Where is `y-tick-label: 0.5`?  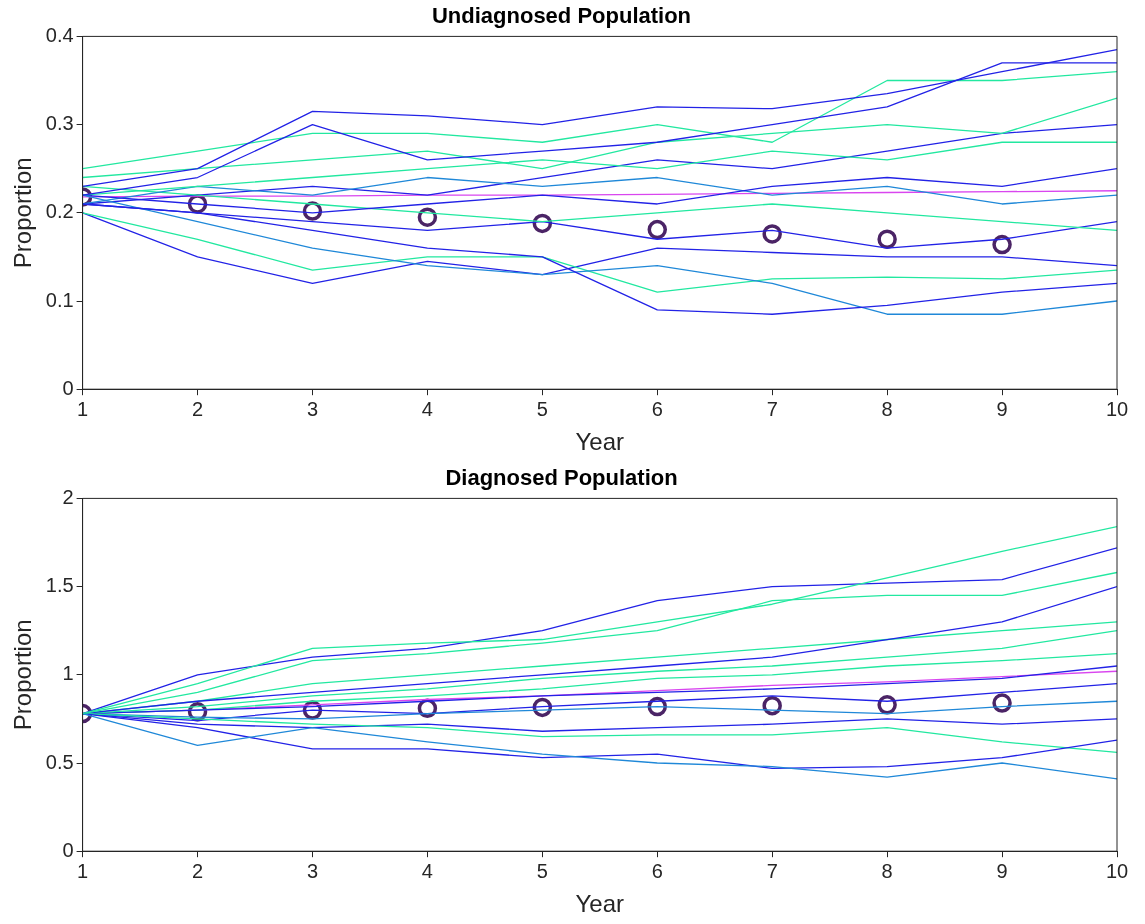
y-tick-label: 0.5 is located at coordinates (59, 761).